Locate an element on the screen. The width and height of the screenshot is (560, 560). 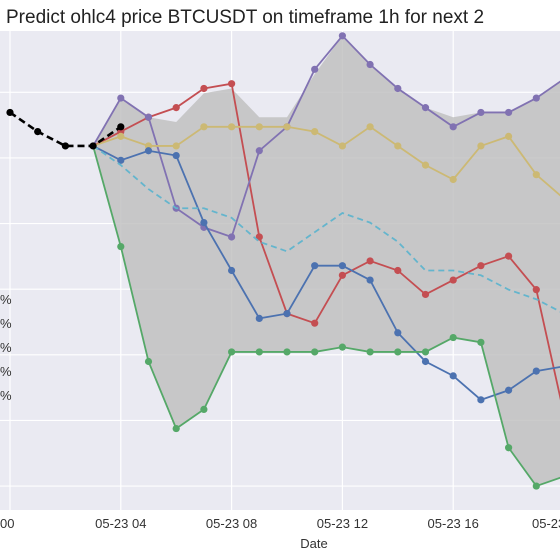
percent-label-2: % is located at coordinates (6, 347).